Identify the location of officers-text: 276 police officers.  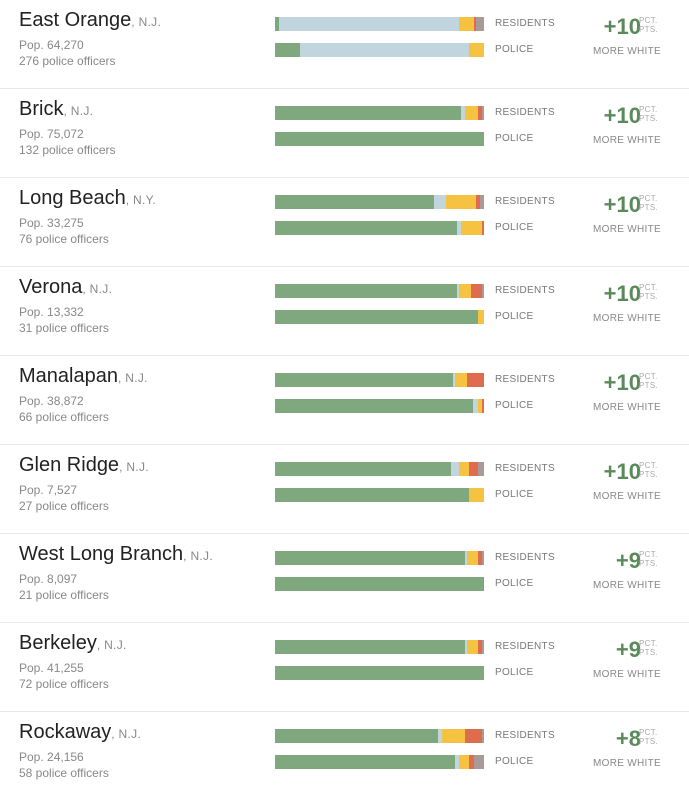
(67, 61).